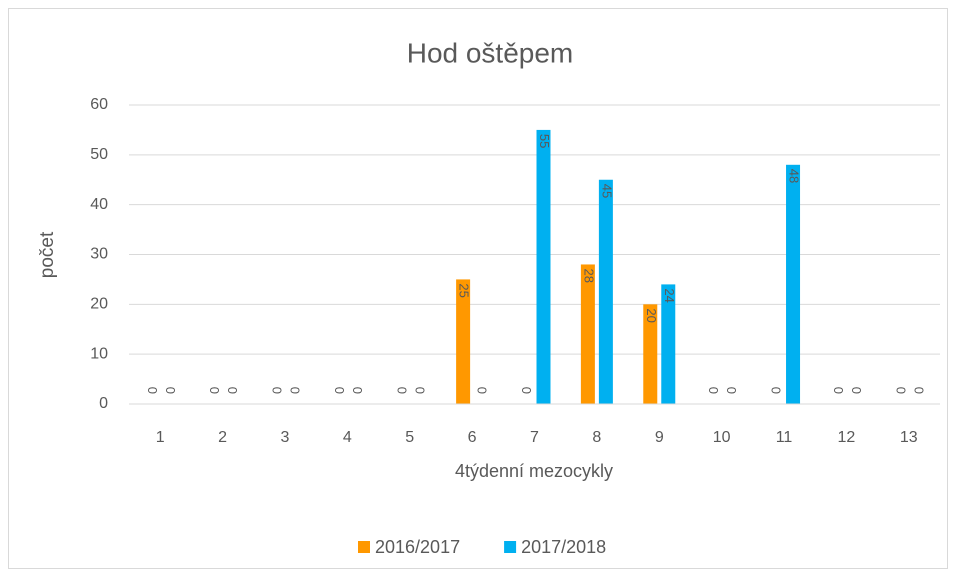 Image resolution: width=957 pixels, height=577 pixels. I want to click on y-tick-label: 20, so click(99, 304).